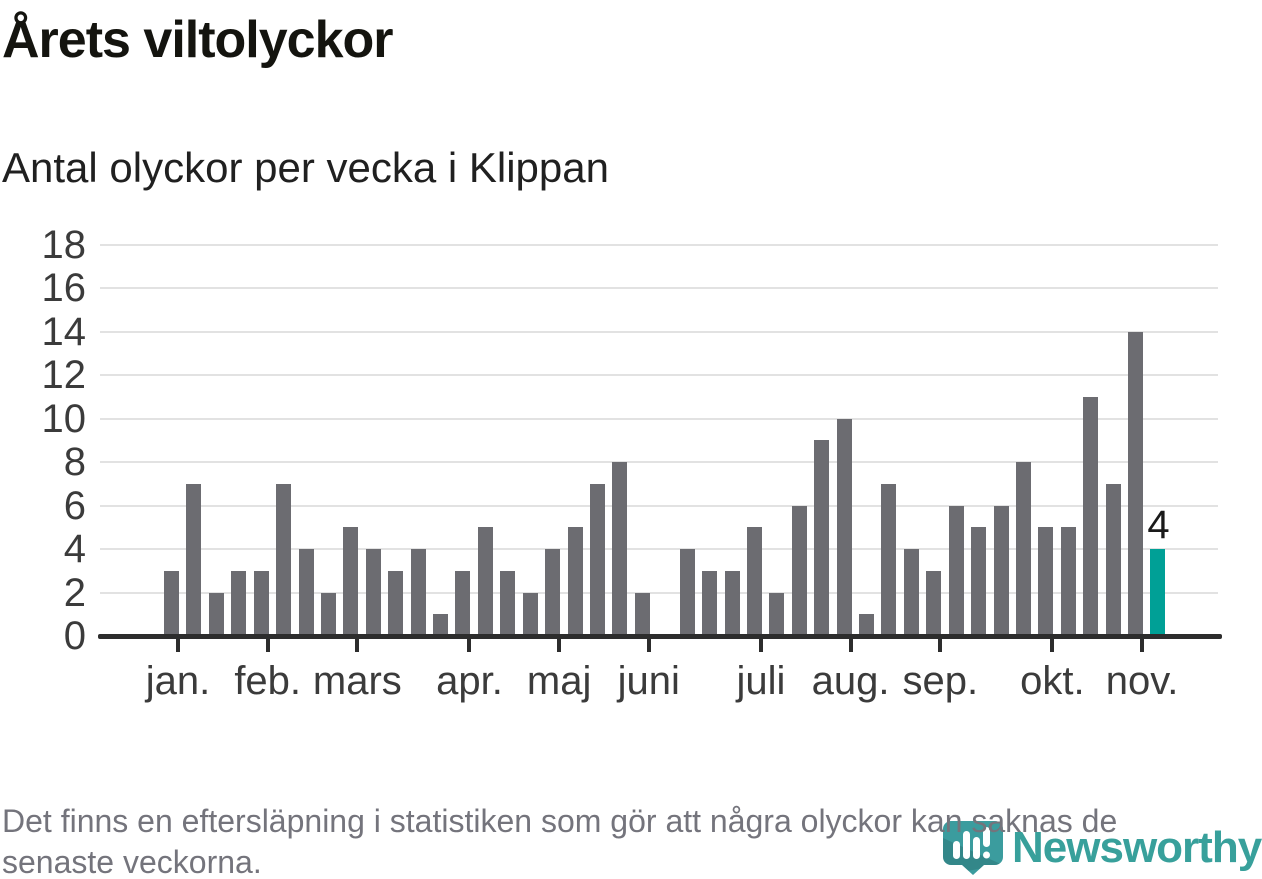 The height and width of the screenshot is (879, 1262). I want to click on y-axis-tick-label: 18, so click(64, 244).